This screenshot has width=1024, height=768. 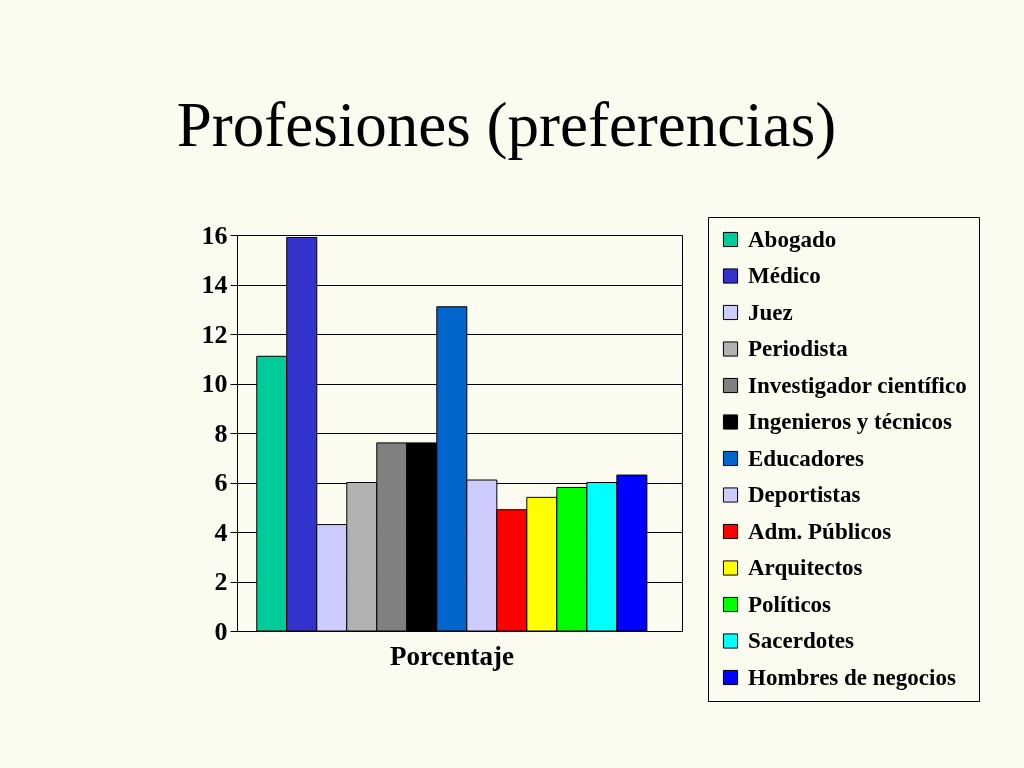 I want to click on chart-title: Profesiones (preferencias), so click(x=506, y=124).